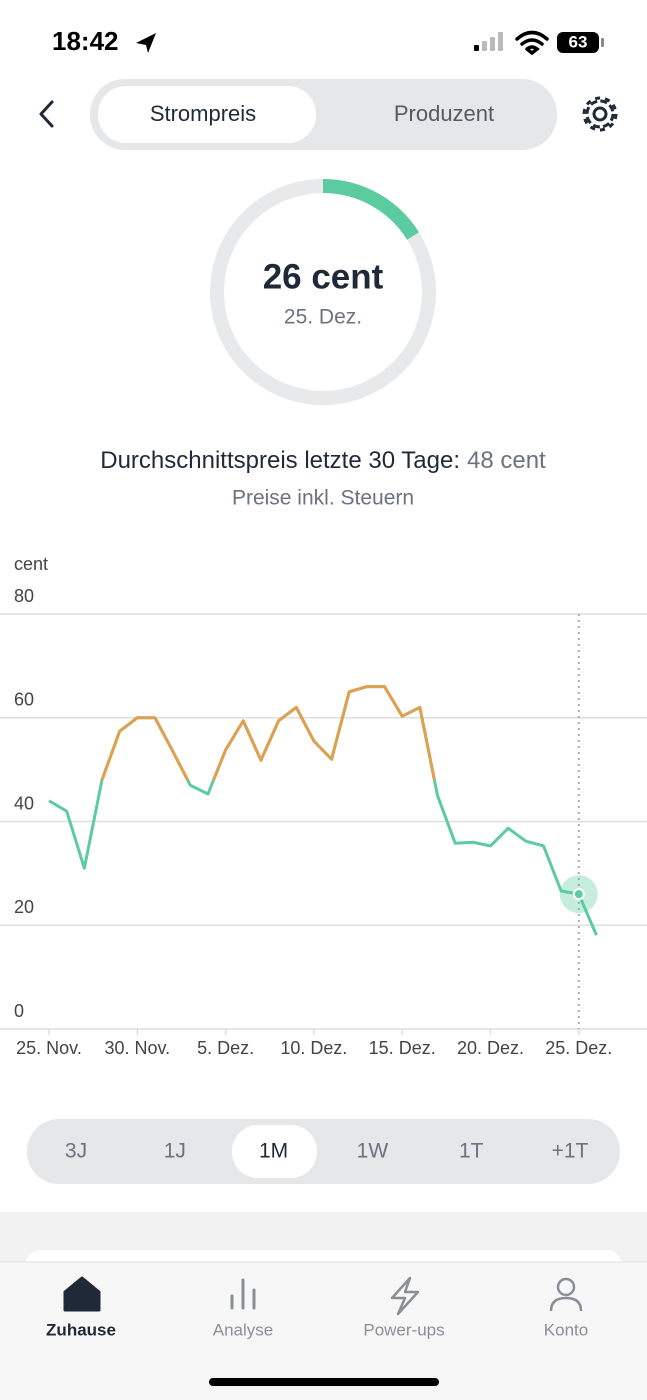 This screenshot has height=1400, width=647. What do you see at coordinates (82, 1294) in the screenshot?
I see `home-icon` at bounding box center [82, 1294].